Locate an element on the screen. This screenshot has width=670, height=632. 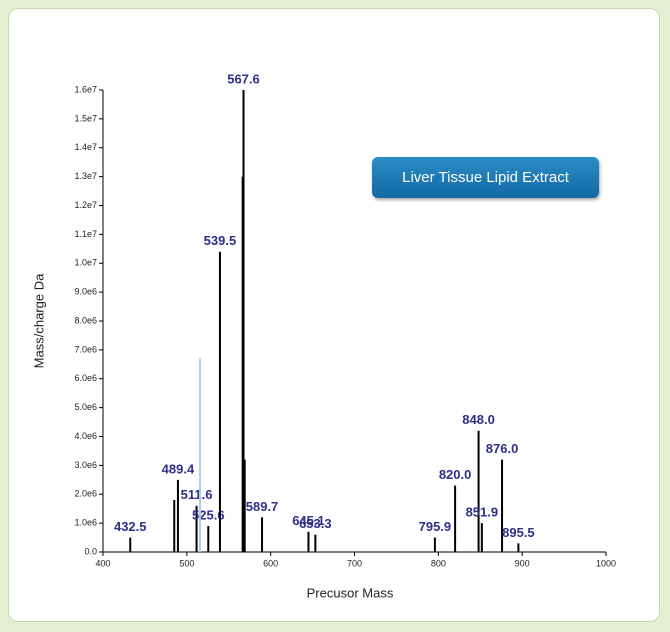
x-tick-label: 700 is located at coordinates (354, 563).